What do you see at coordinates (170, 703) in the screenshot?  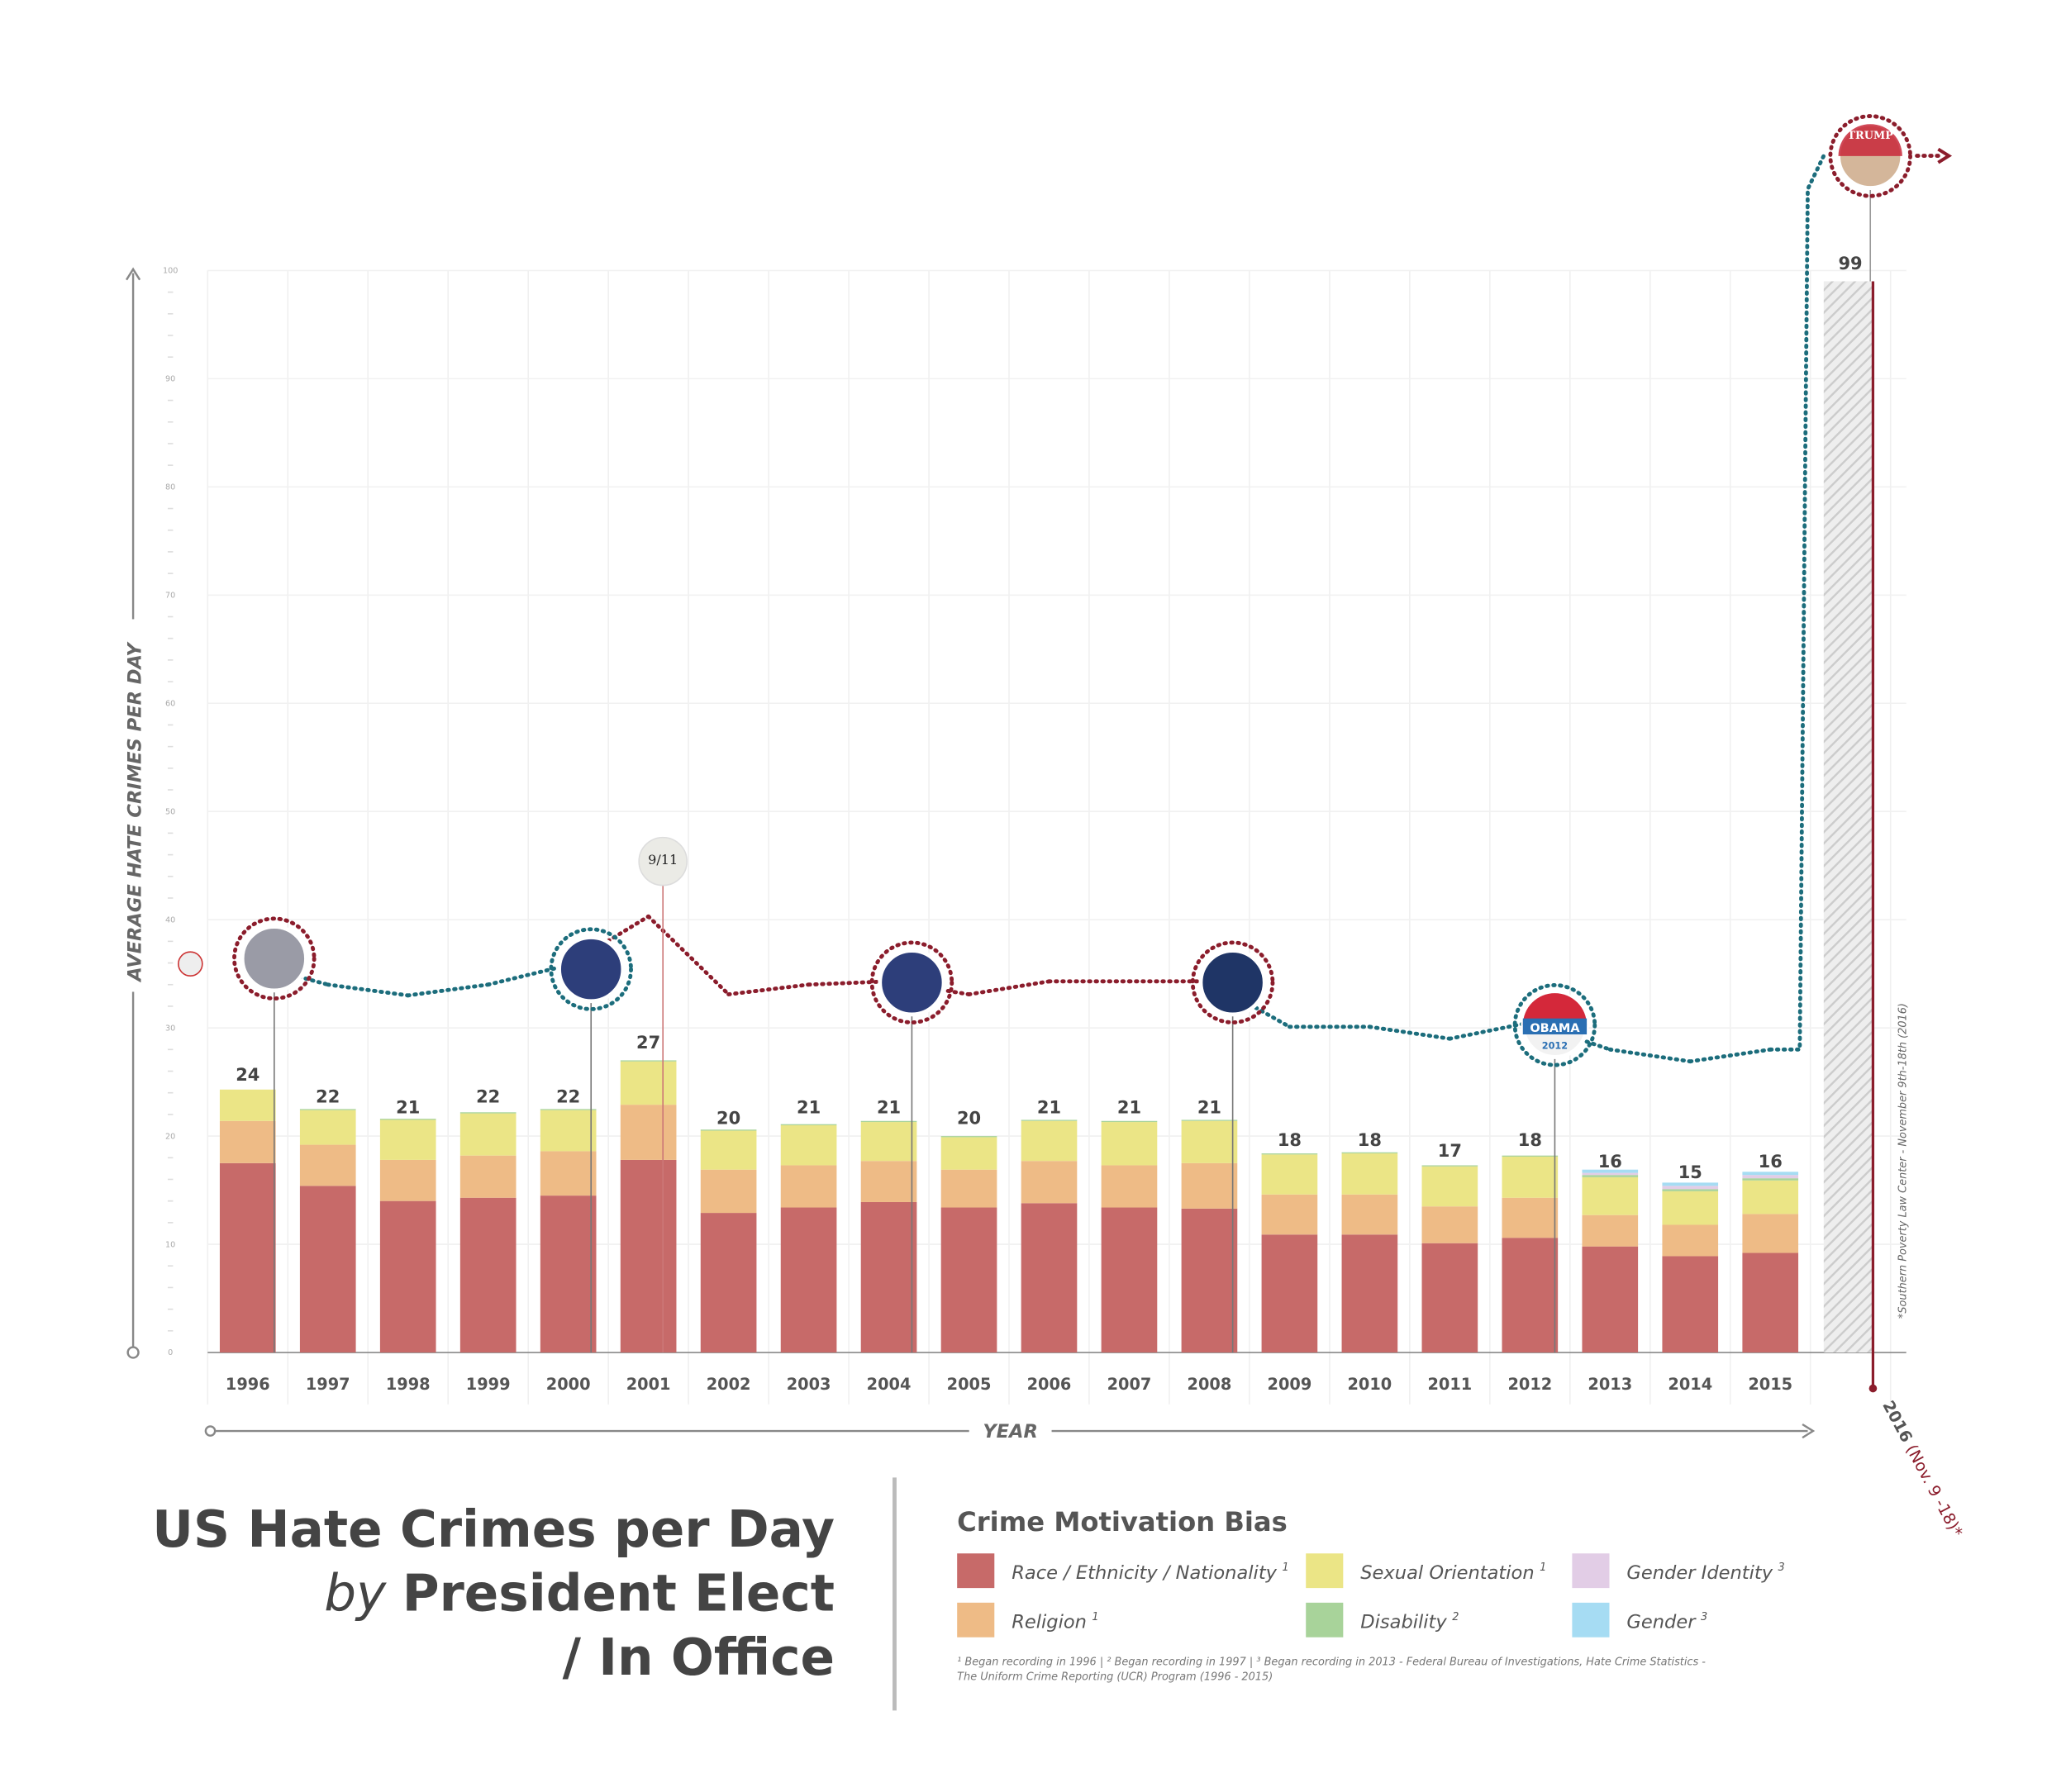 I see `y-tick-label: 60` at bounding box center [170, 703].